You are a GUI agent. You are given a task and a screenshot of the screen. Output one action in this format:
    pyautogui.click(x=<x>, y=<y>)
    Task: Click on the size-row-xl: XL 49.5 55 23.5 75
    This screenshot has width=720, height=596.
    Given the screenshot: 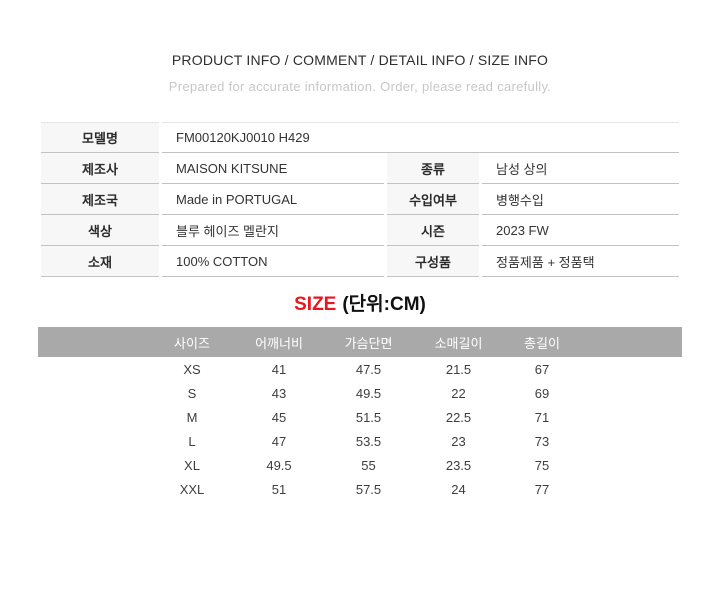 What is the action you would take?
    pyautogui.click(x=360, y=465)
    